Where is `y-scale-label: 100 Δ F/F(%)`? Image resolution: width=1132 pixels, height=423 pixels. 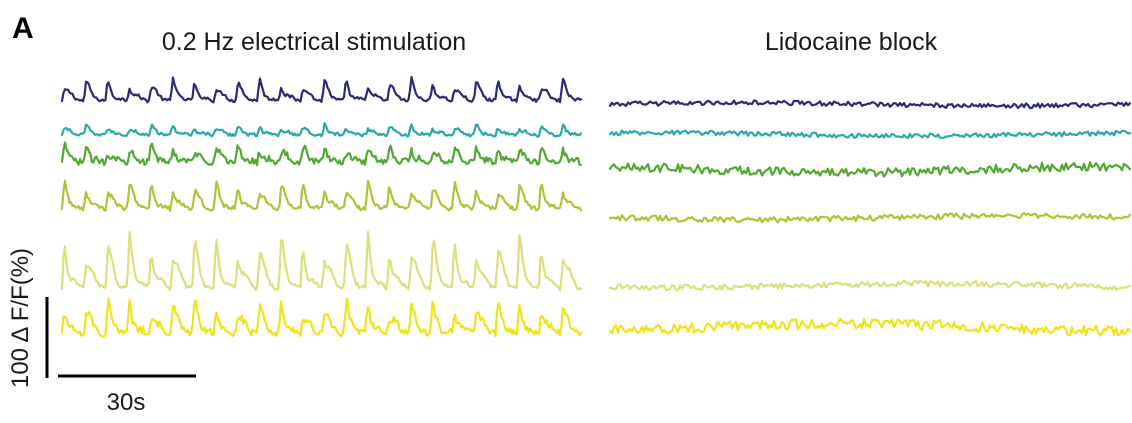
y-scale-label: 100 Δ F/F(%) is located at coordinates (20, 318).